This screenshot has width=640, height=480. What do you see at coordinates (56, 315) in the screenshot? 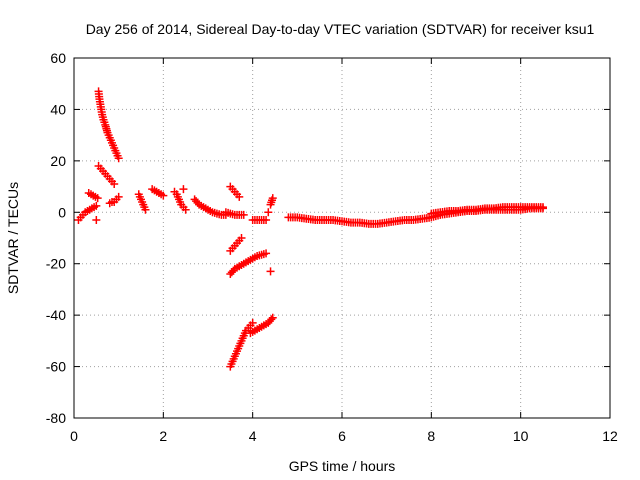
I see `y-tick-label: -40` at bounding box center [56, 315].